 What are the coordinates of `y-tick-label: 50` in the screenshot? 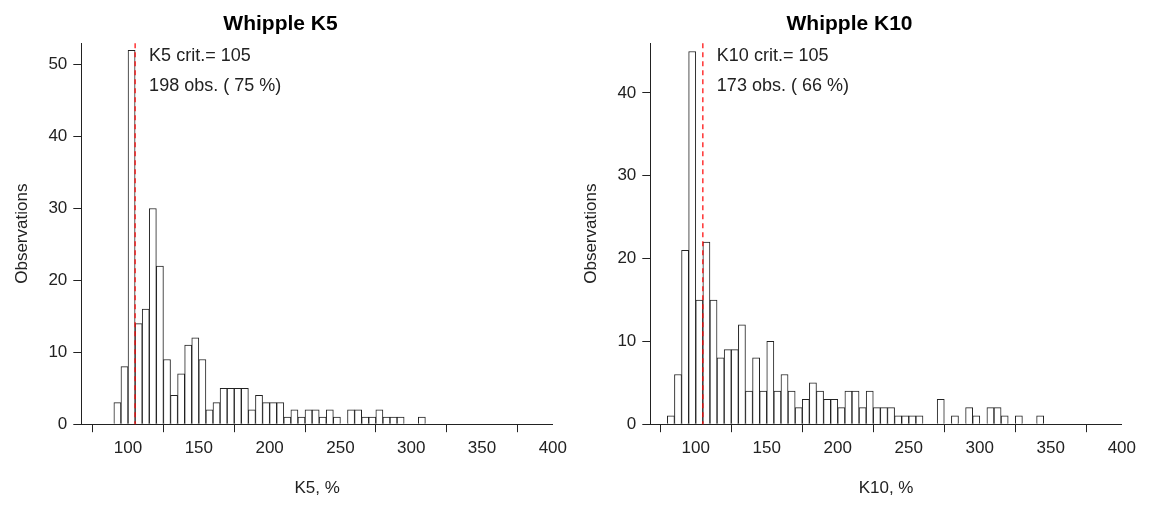 It's located at (58, 64).